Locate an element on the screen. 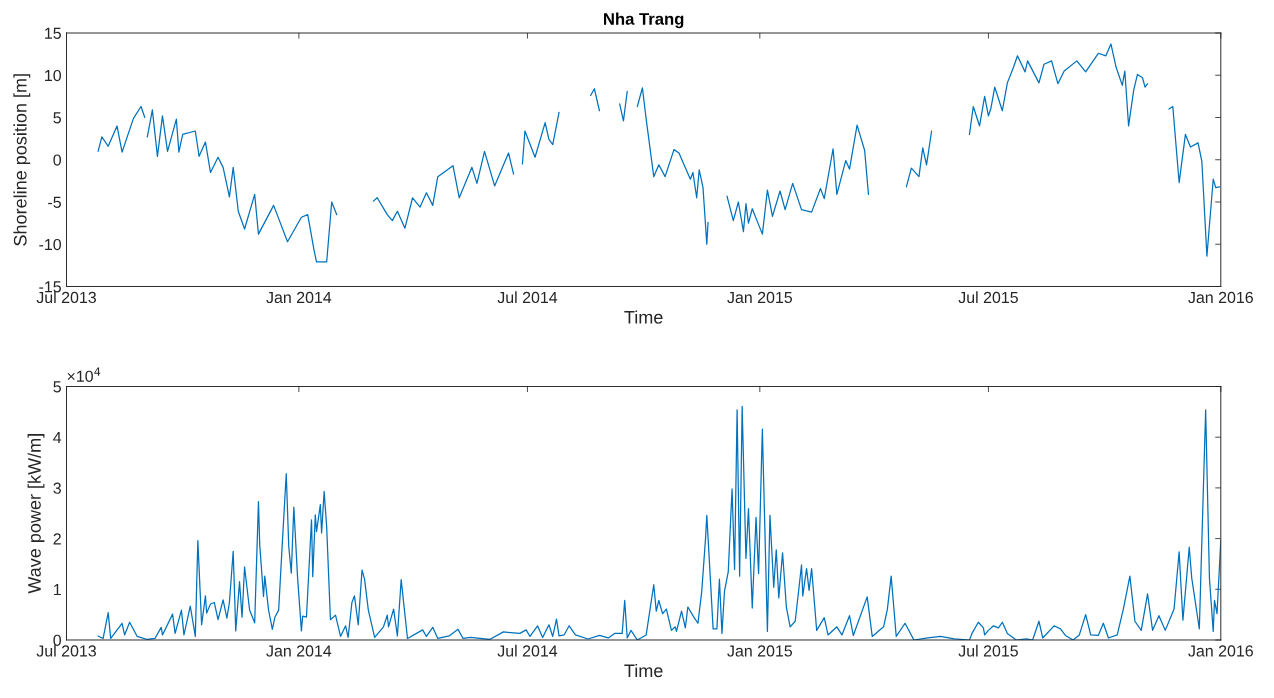  y-tick-label: 2 is located at coordinates (57, 539).